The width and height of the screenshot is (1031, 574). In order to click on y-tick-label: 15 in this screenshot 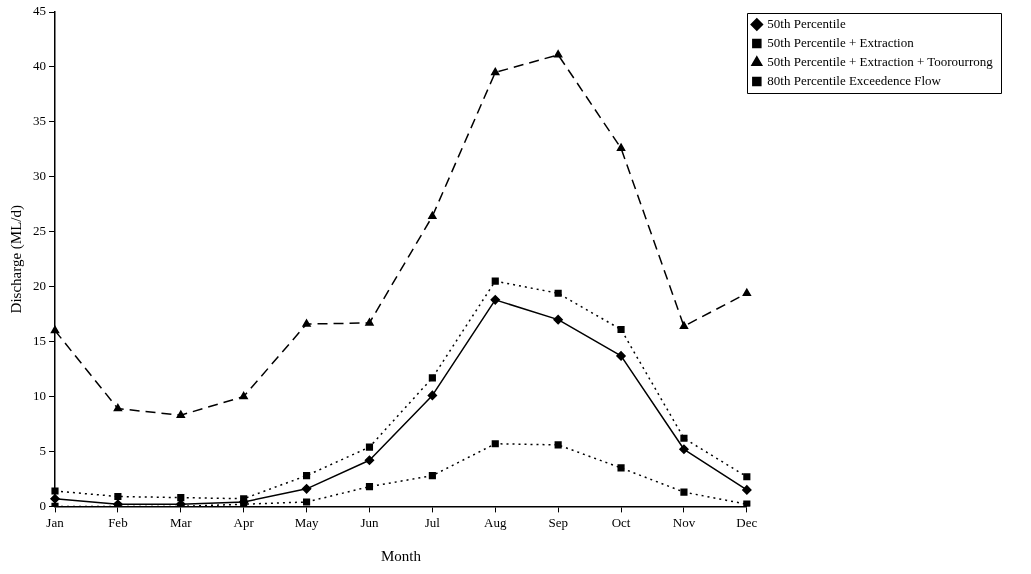, I will do `click(39, 341)`.